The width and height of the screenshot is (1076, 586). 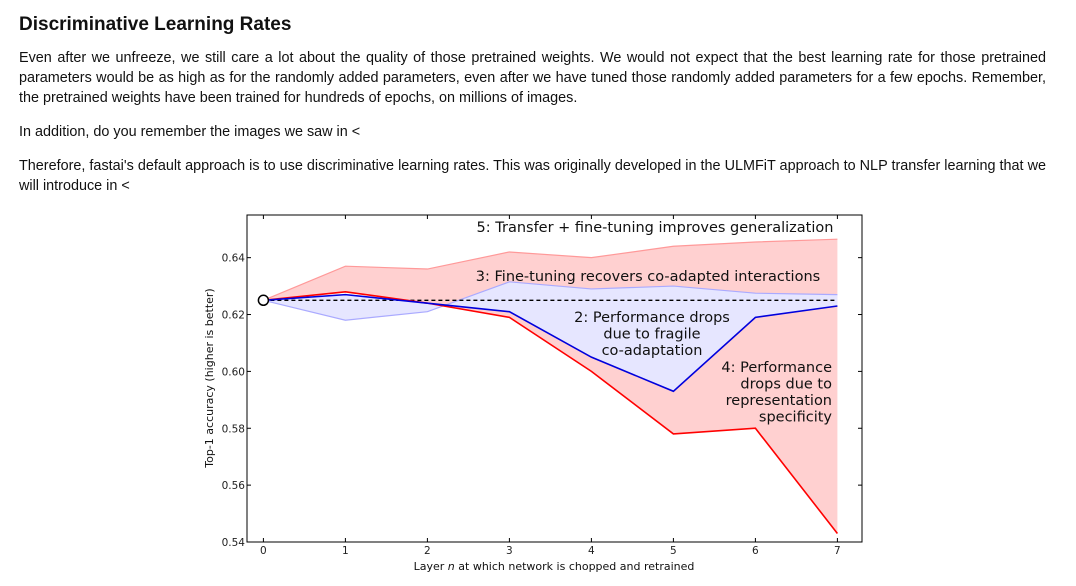 I want to click on x-tick-label: 6, so click(x=755, y=551).